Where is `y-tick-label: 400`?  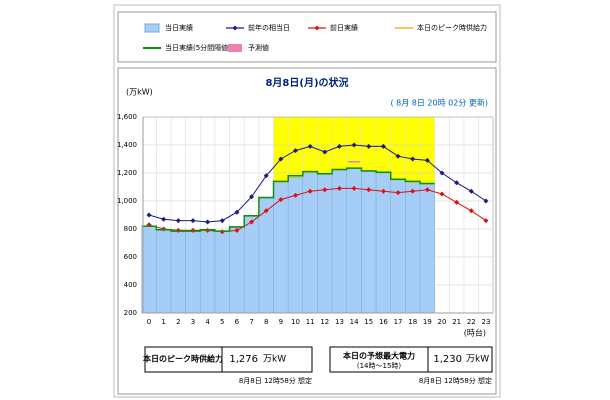
y-tick-label: 400 is located at coordinates (130, 285).